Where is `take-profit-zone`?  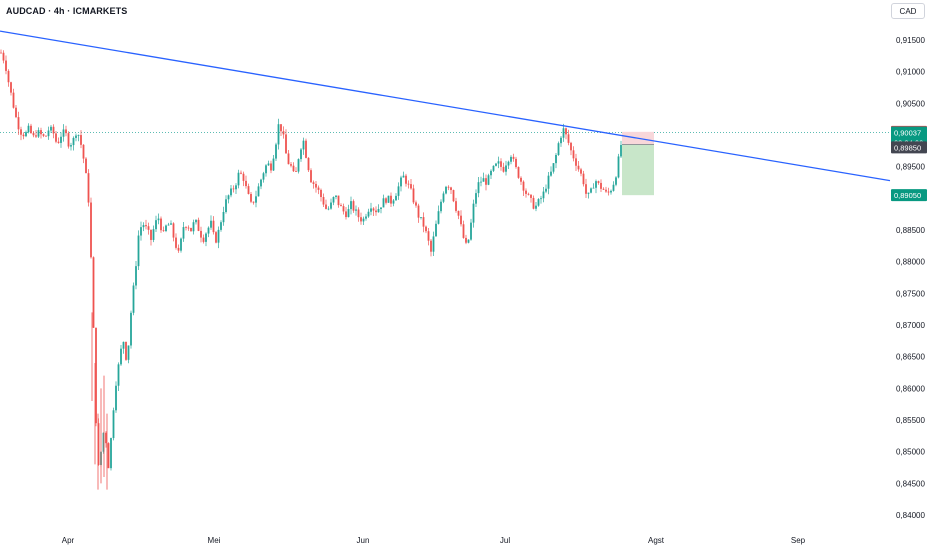
take-profit-zone is located at coordinates (638, 170).